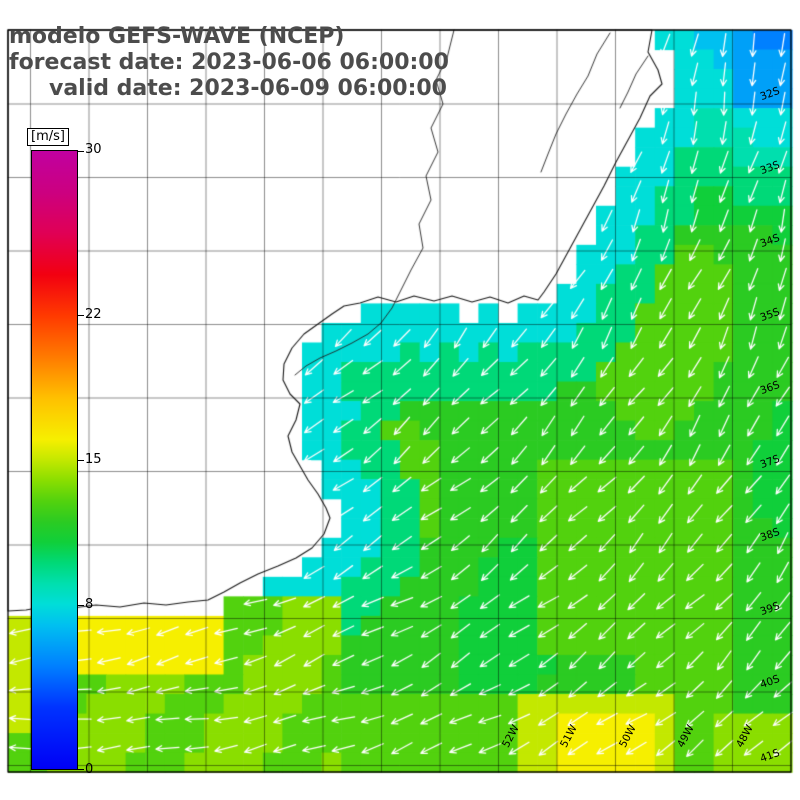 Image resolution: width=800 pixels, height=800 pixels. Describe the element at coordinates (248, 88) in the screenshot. I see `valid-date-line: valid date: 2023-06-09 06:00:00` at that location.